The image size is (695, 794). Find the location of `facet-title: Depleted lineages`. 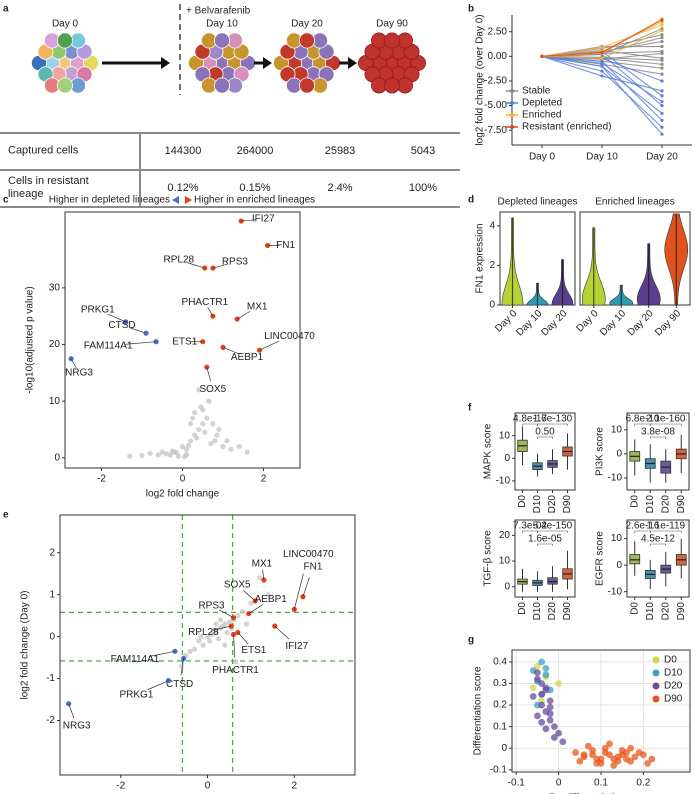

facet-title: Depleted lineages is located at coordinates (537, 202).